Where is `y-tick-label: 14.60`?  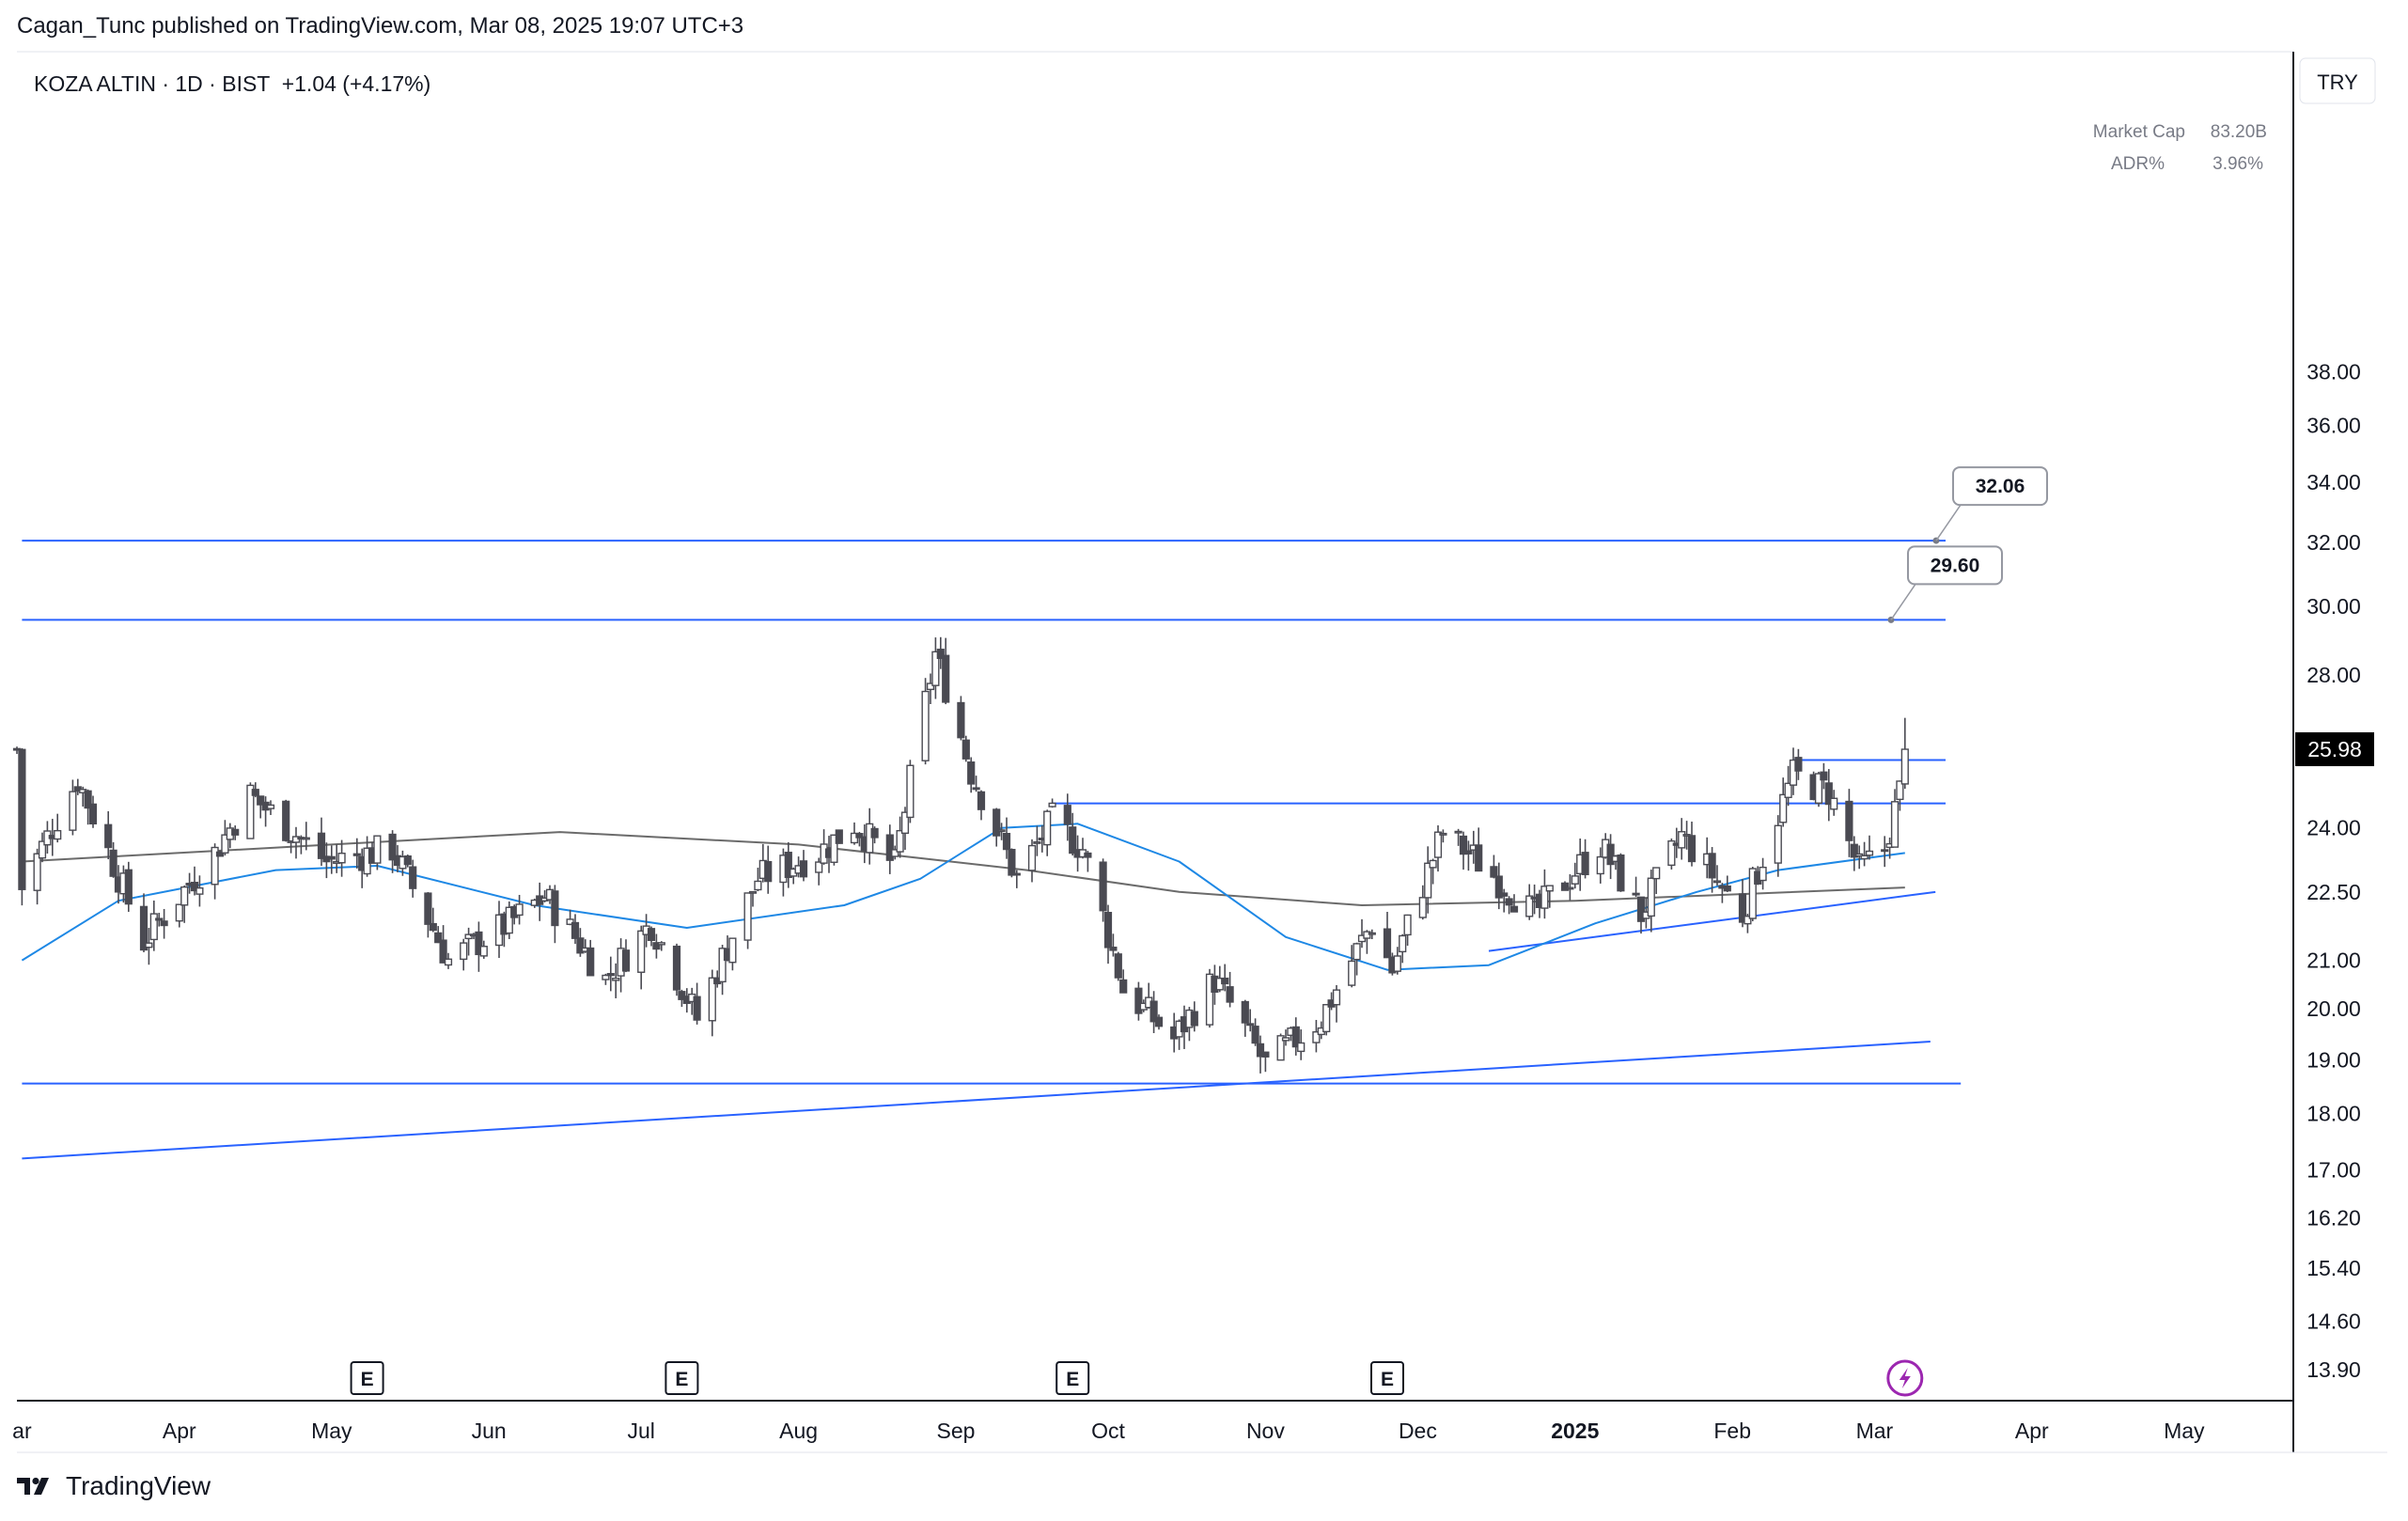 y-tick-label: 14.60 is located at coordinates (2333, 1321).